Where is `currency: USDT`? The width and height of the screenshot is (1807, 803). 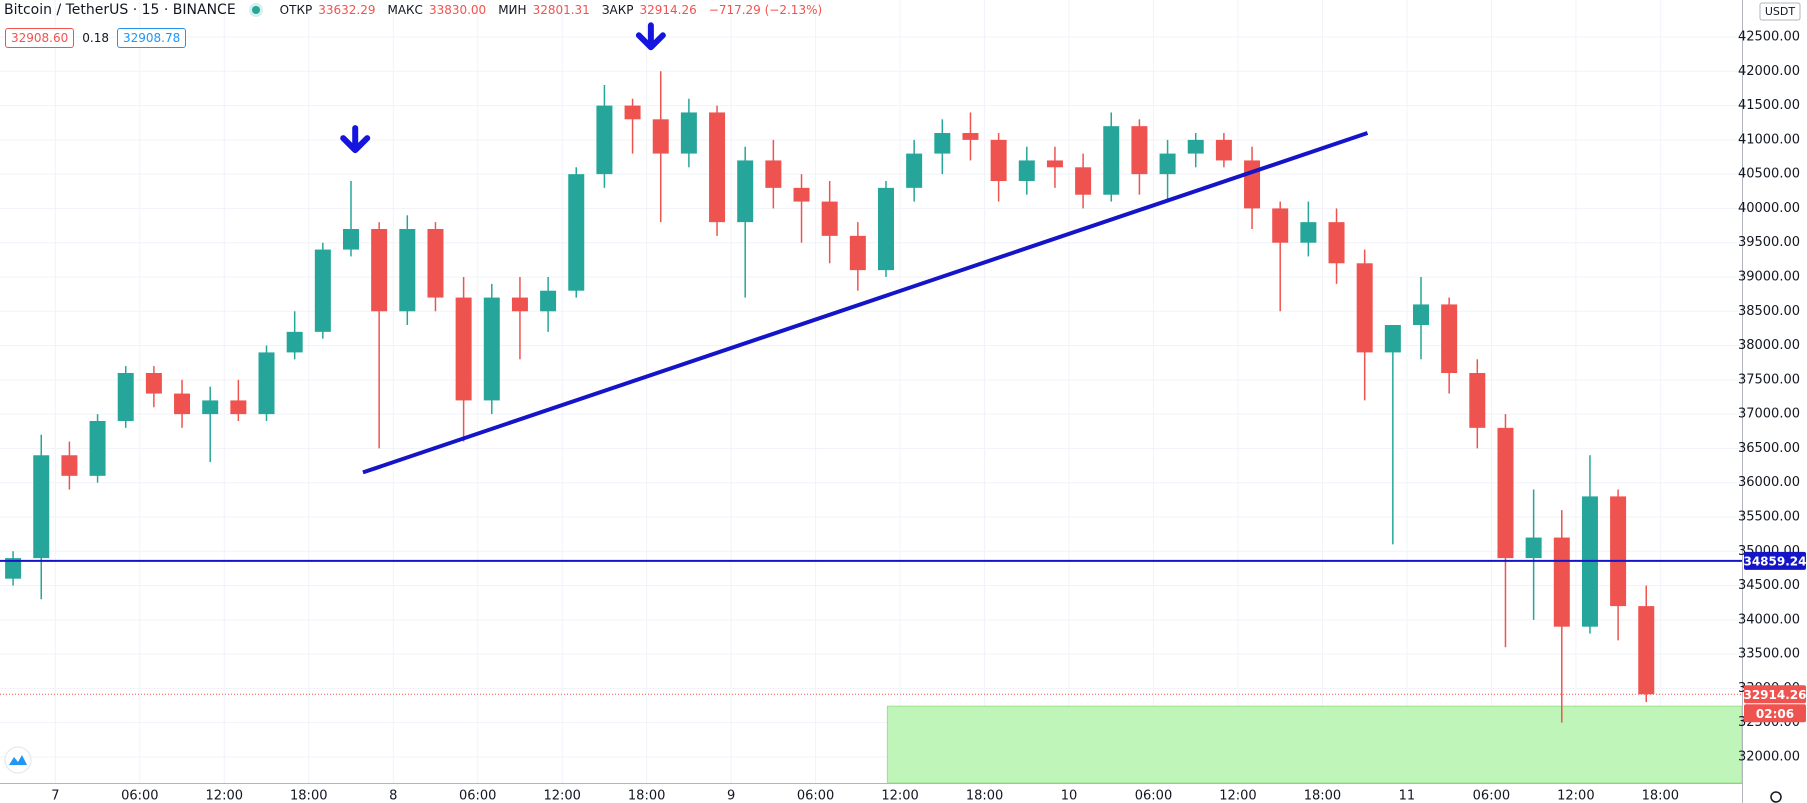 currency: USDT is located at coordinates (1780, 11).